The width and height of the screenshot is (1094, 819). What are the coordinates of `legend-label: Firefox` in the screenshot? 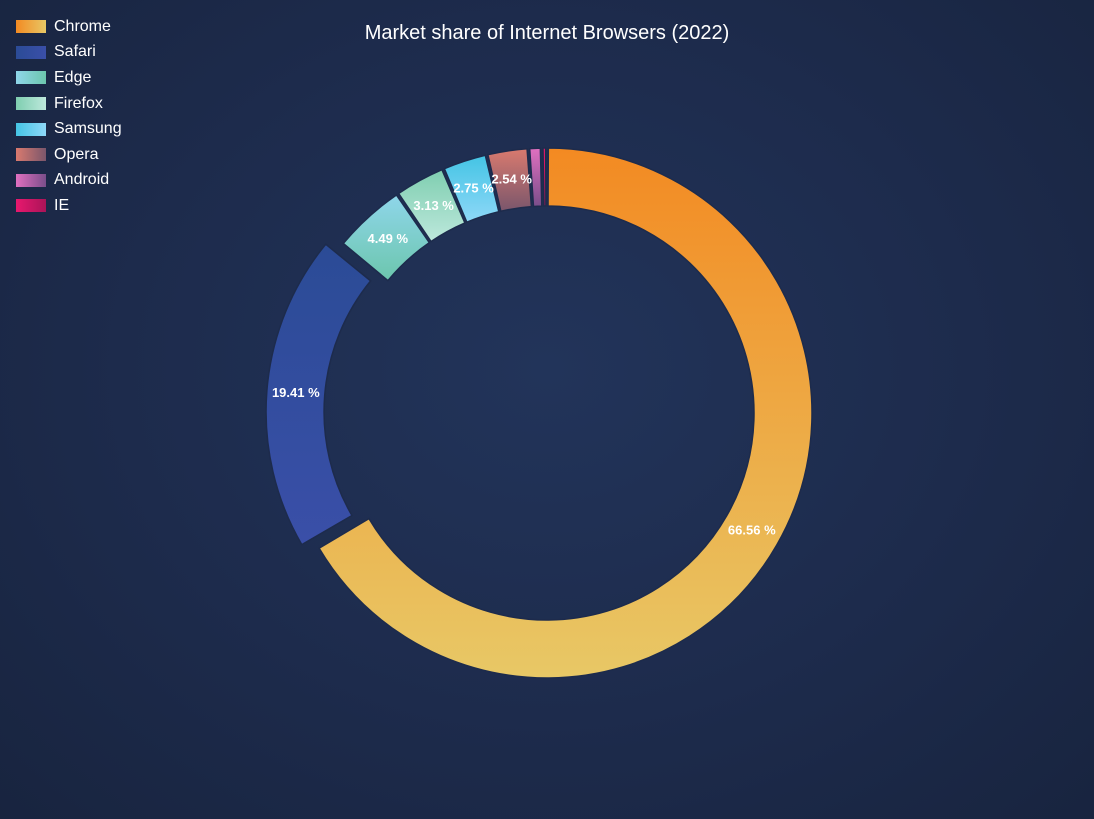 It's located at (78, 103).